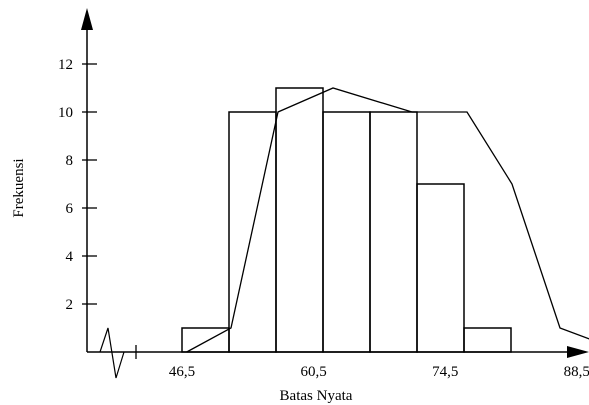 Image resolution: width=589 pixels, height=405 pixels. I want to click on axis-break-marker, so click(112, 353).